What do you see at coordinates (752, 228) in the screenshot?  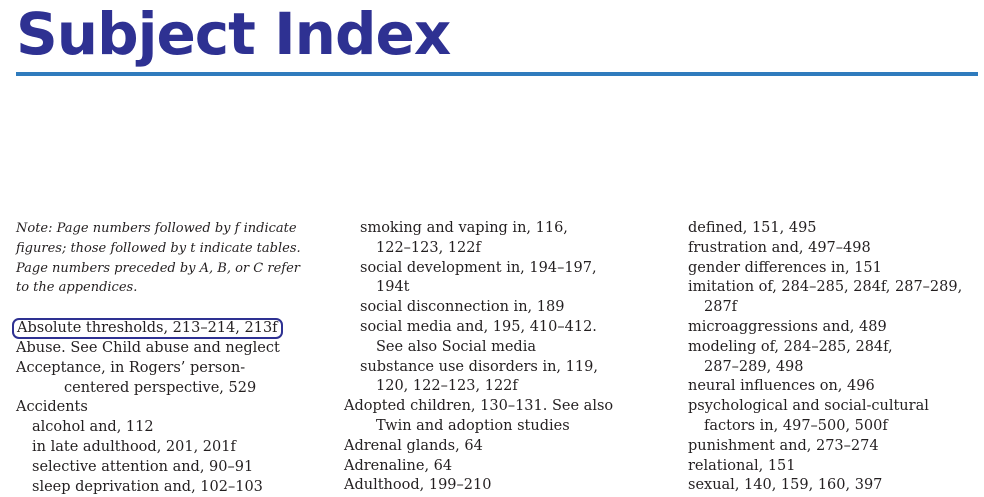 I see `index-subentry: defined, 151, 495` at bounding box center [752, 228].